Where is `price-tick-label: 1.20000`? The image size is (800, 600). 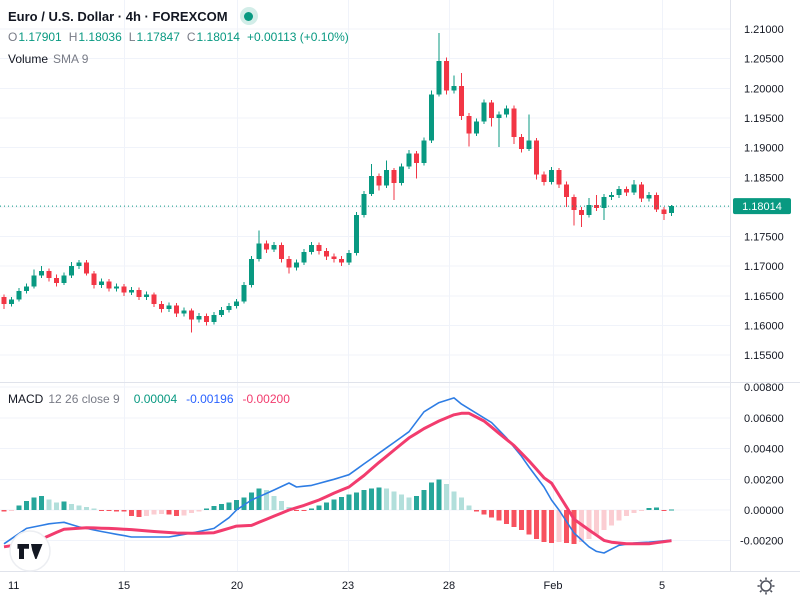 price-tick-label: 1.20000 is located at coordinates (764, 89).